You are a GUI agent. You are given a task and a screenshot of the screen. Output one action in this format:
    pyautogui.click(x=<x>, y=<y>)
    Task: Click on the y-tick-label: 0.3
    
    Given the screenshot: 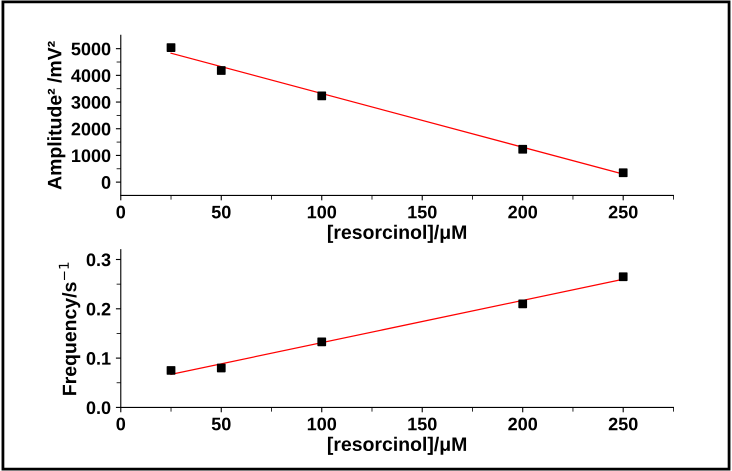 What is the action you would take?
    pyautogui.click(x=98, y=259)
    